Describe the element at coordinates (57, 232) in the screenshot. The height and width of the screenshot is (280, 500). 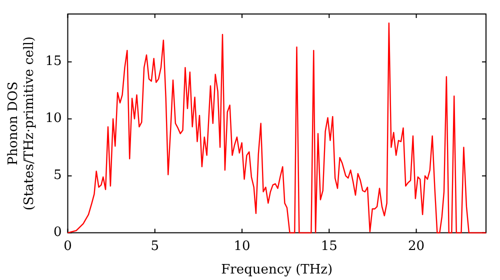
I see `y-tick-label: 0` at that location.